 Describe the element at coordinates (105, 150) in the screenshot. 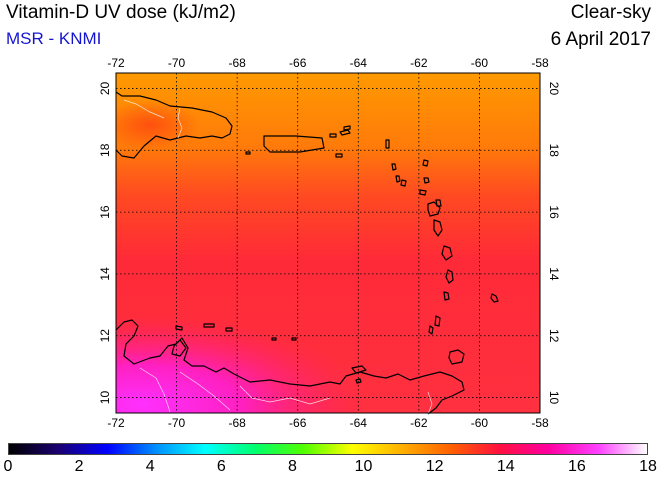

I see `lat-label-left: 18` at that location.